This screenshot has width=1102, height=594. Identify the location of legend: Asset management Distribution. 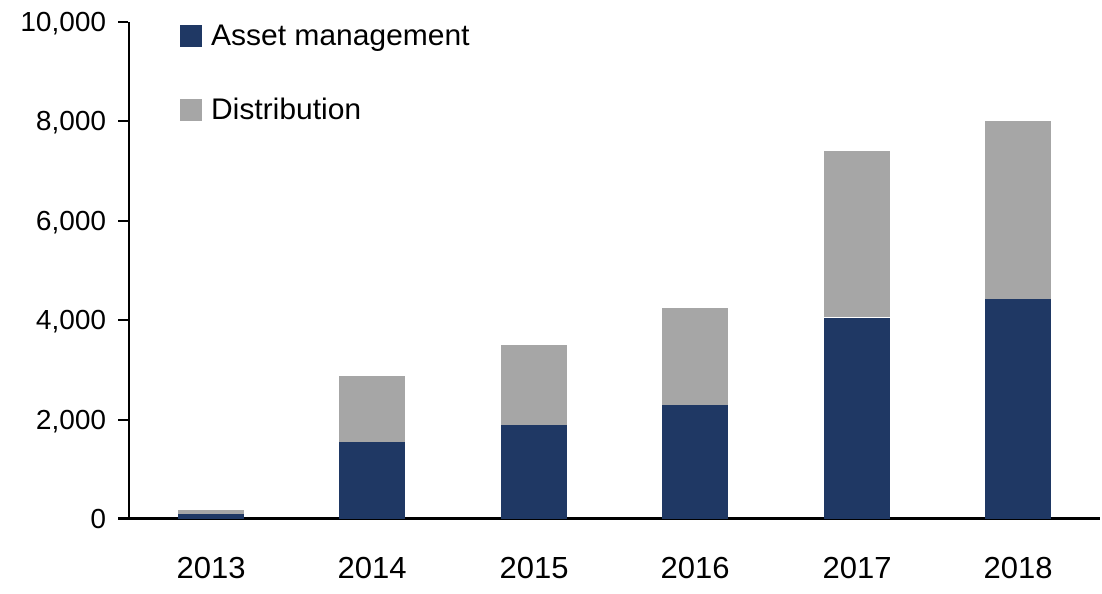
(324, 97).